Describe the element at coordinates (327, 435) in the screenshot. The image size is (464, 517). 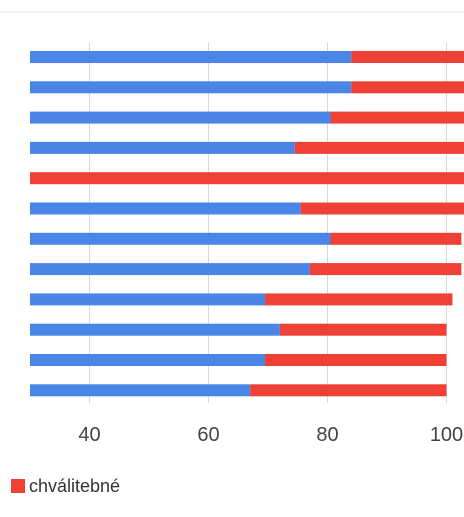
I see `x-tick-label: 80` at that location.